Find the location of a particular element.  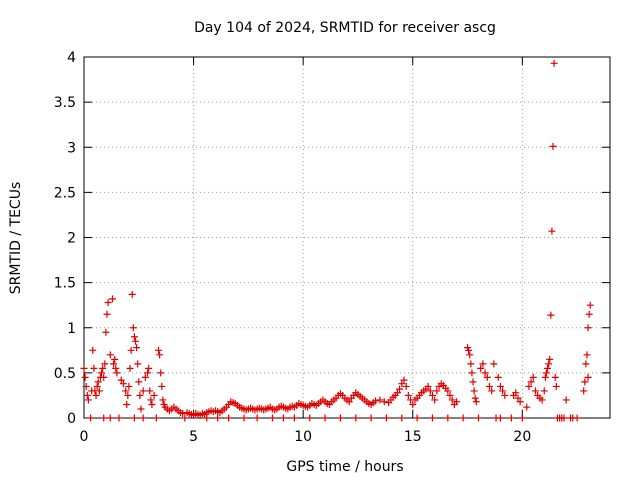

x-tick-label: 20 is located at coordinates (522, 437).